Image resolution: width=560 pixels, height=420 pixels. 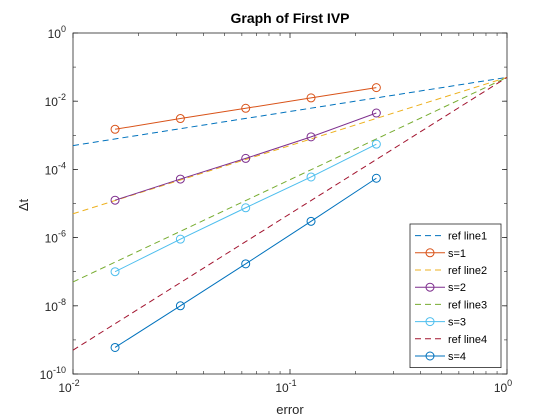 I want to click on reference-line, so click(x=290, y=111).